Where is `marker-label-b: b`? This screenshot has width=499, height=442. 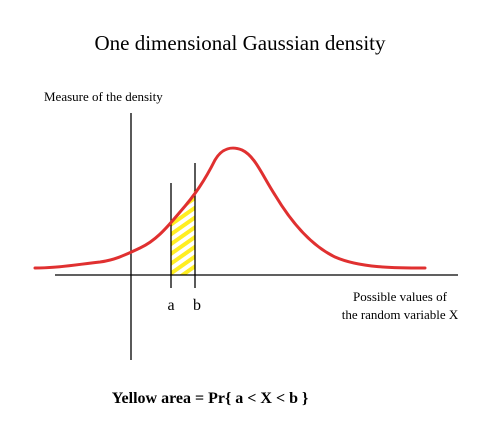 marker-label-b: b is located at coordinates (197, 305).